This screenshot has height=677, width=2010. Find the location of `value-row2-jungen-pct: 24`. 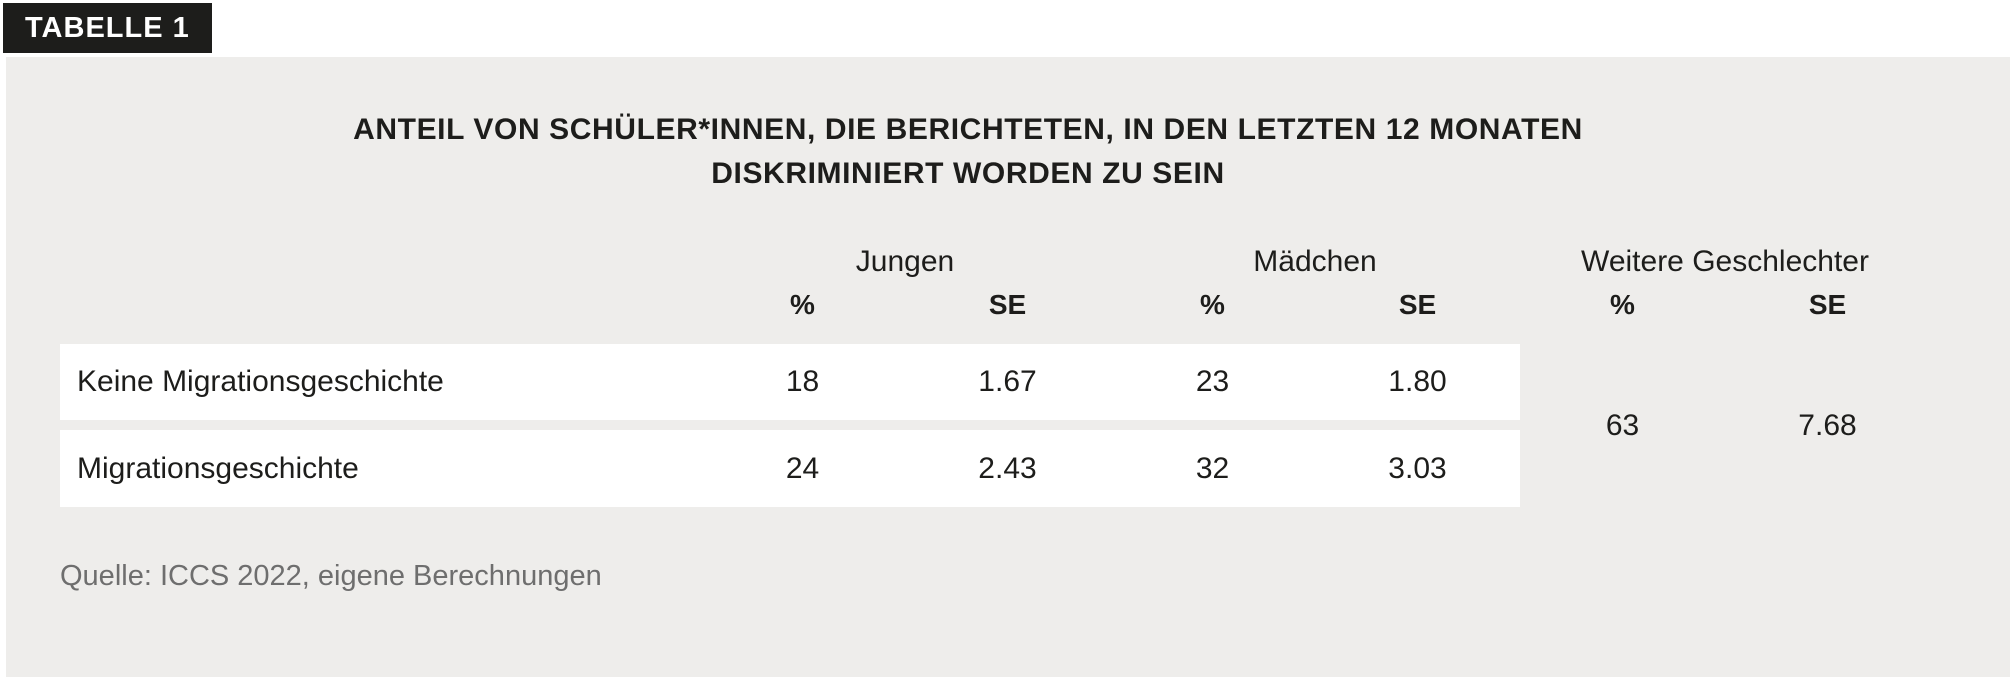

value-row2-jungen-pct: 24 is located at coordinates (802, 468).